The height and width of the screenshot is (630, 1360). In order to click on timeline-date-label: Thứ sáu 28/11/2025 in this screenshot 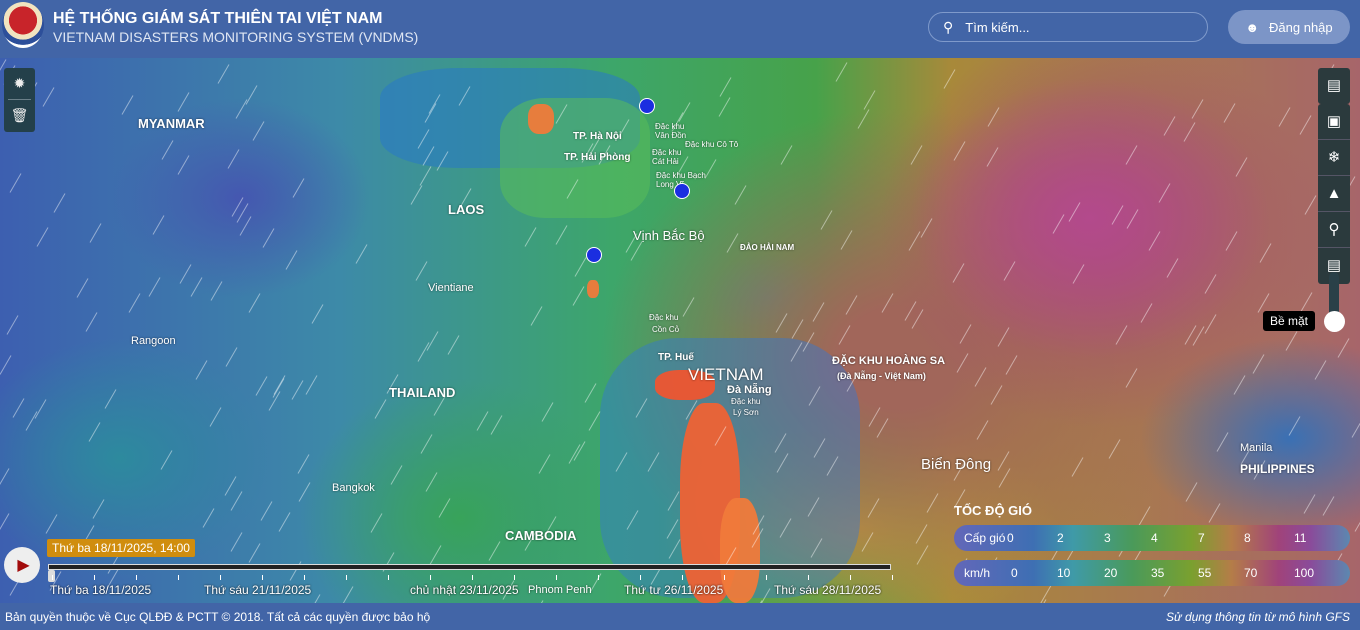, I will do `click(828, 590)`.